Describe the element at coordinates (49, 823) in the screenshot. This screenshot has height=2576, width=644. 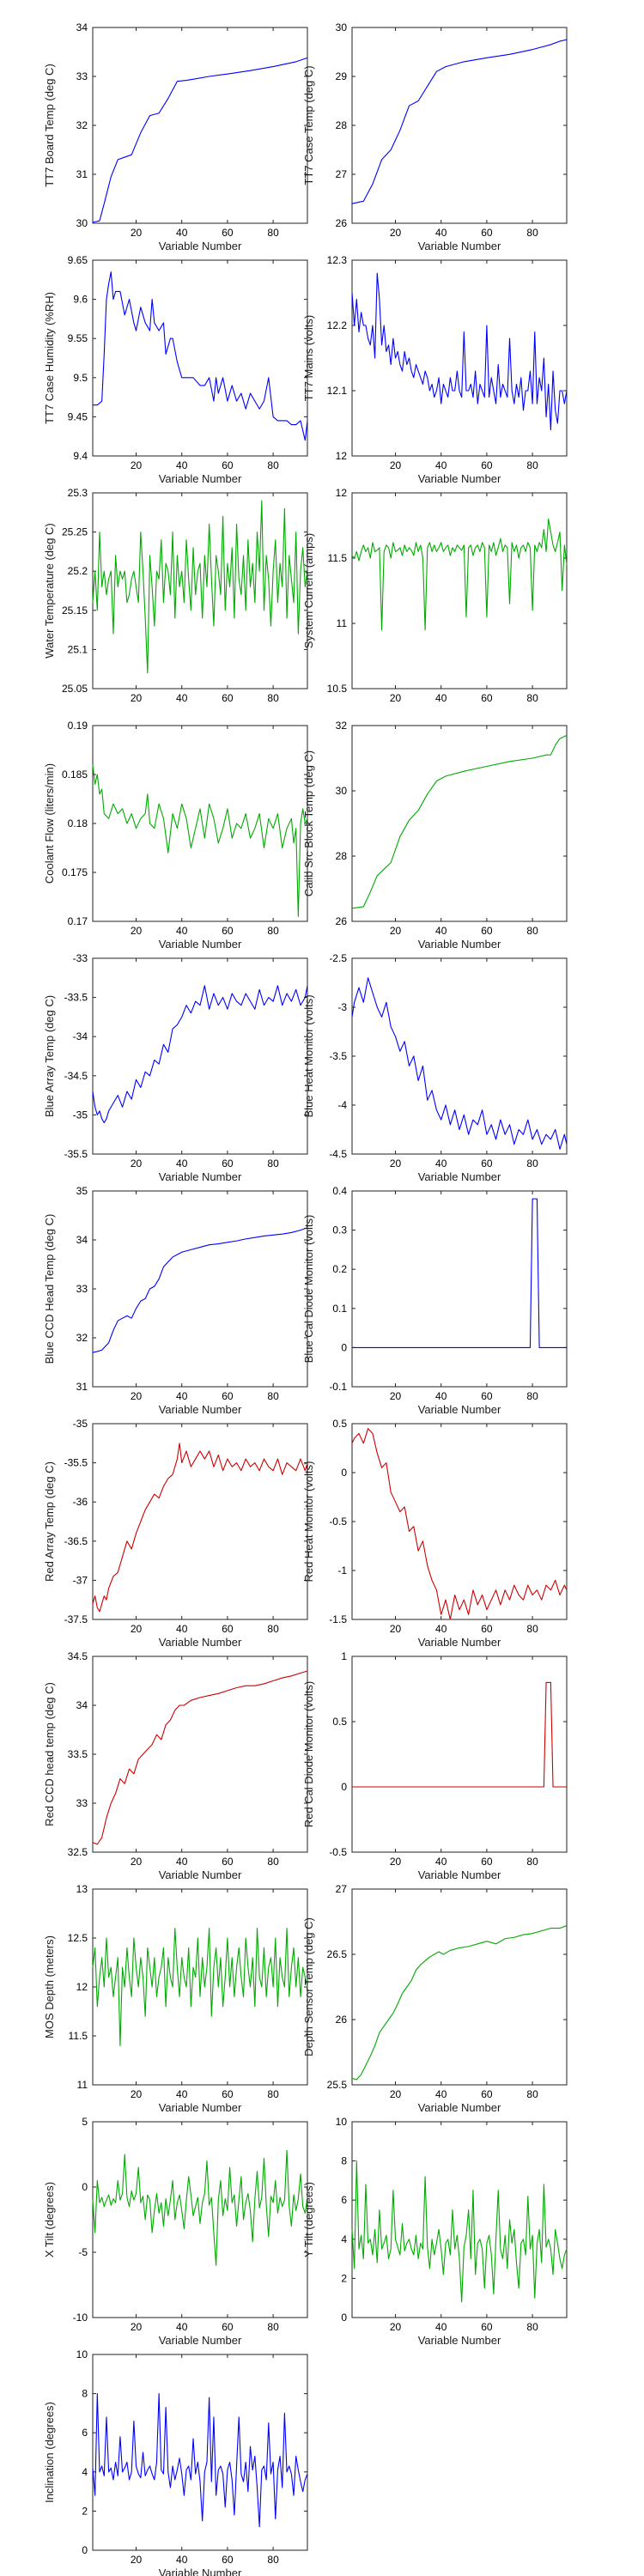
I see `y-axis-label: Coolant Flow (liters/min)` at that location.